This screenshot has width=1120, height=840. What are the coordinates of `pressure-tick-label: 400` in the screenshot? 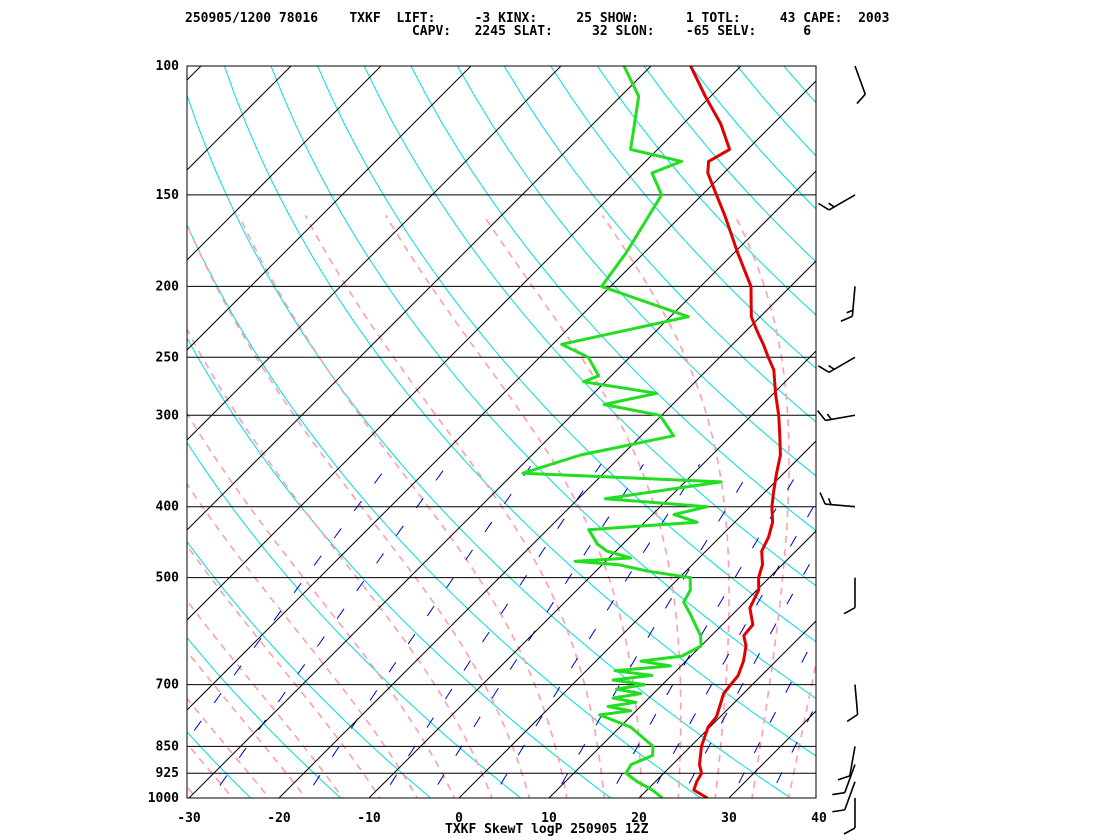 It's located at (168, 507).